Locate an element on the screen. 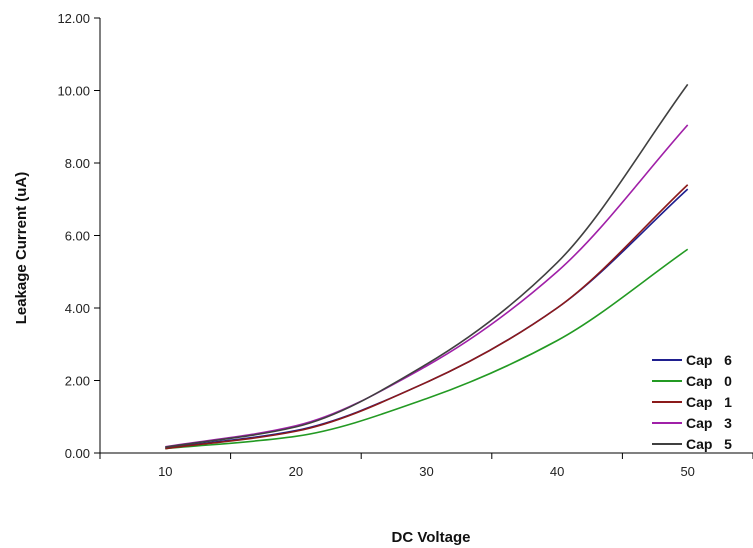 Image resolution: width=753 pixels, height=548 pixels. legend-item: Cap 1 is located at coordinates (692, 402).